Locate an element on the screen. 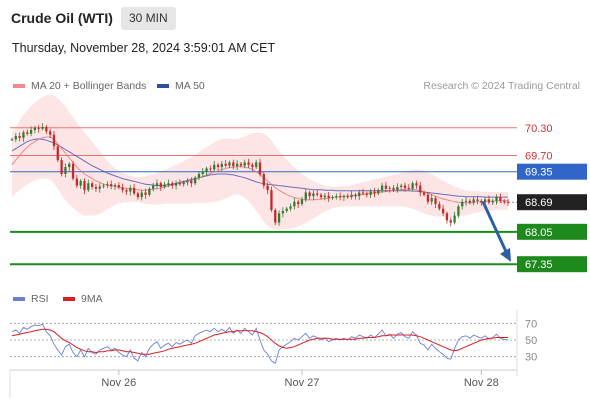 The image size is (590, 400). level-tag-68.69 is located at coordinates (552, 202).